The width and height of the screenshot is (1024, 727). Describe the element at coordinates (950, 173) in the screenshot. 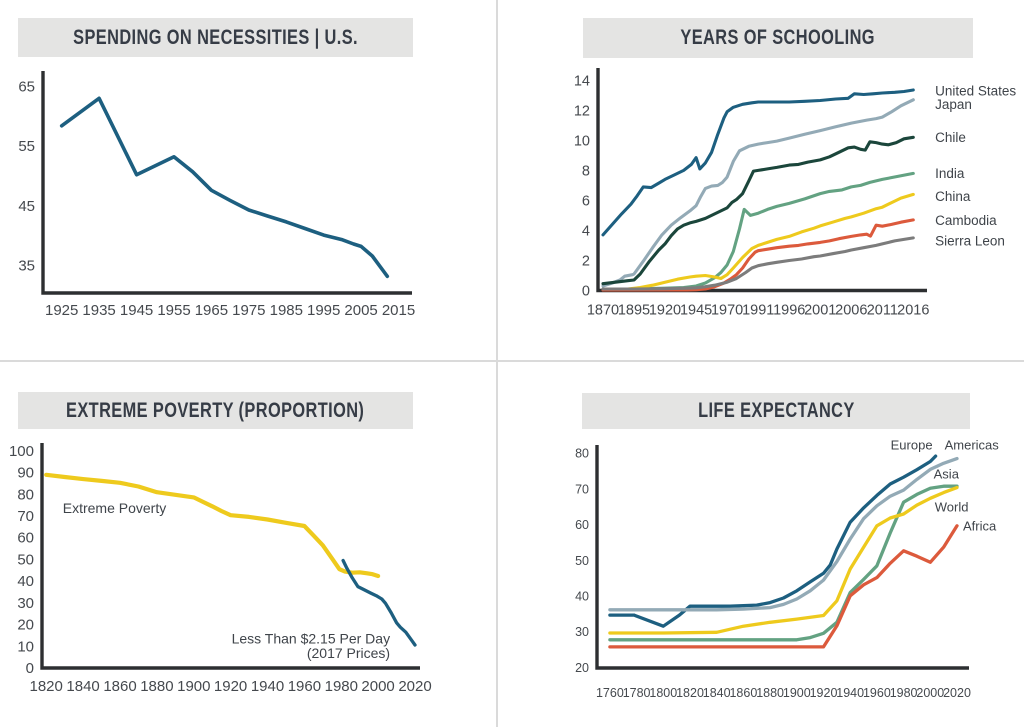

I see `series-label: India` at that location.